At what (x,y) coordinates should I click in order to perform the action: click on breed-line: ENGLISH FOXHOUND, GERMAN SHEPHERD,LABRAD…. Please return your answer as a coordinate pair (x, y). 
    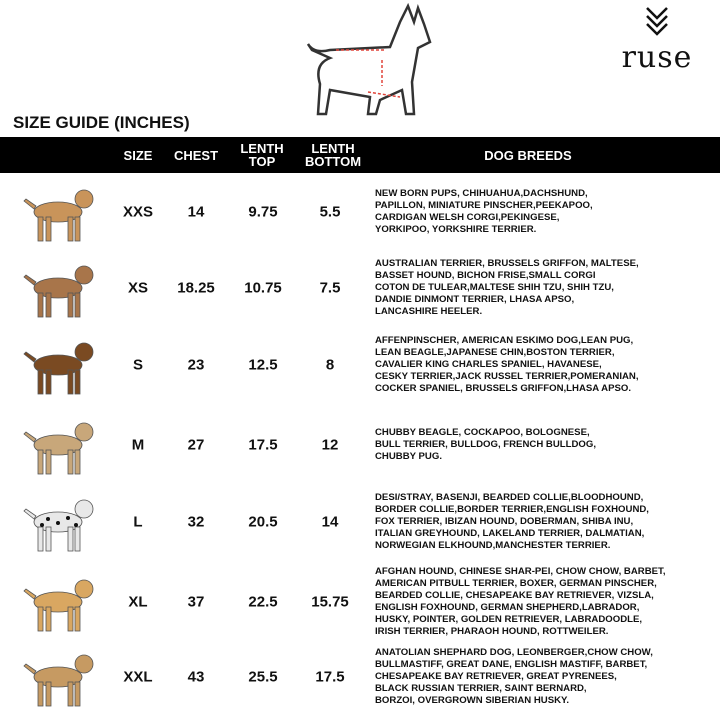
    Looking at the image, I should click on (507, 607).